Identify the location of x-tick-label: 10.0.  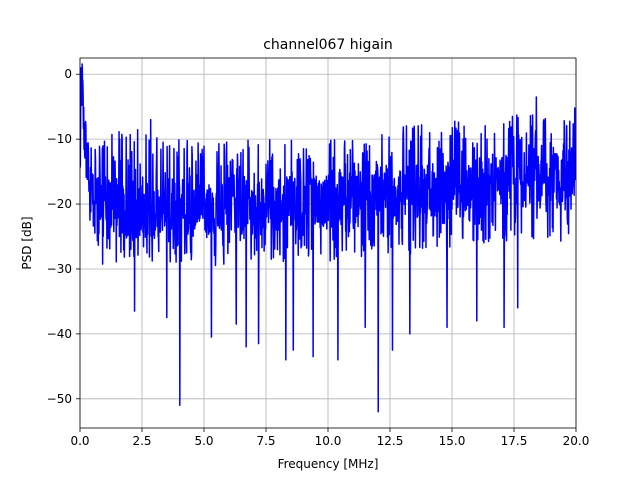
(328, 441).